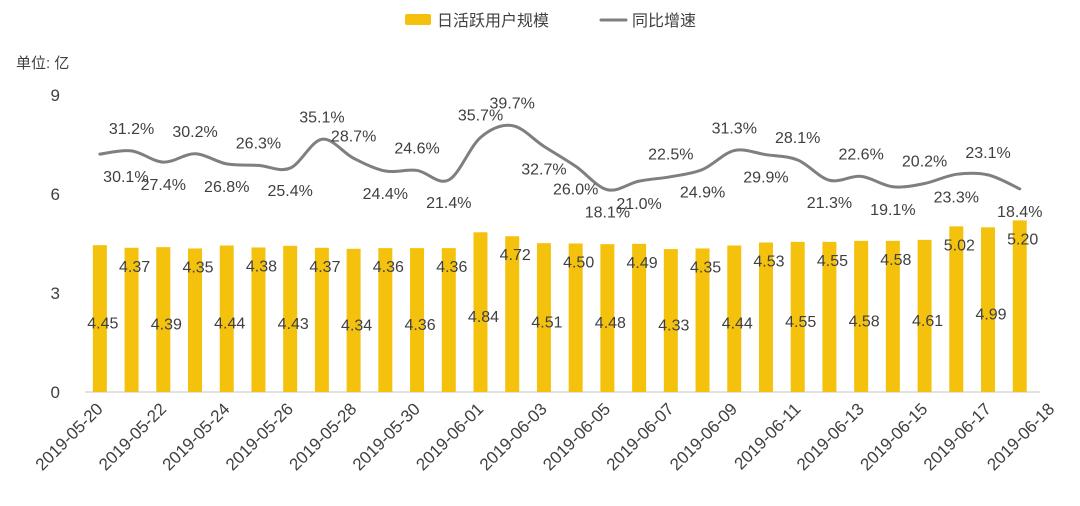 This screenshot has width=1080, height=506. What do you see at coordinates (321, 117) in the screenshot?
I see `yoy-value-label: 35.1%` at bounding box center [321, 117].